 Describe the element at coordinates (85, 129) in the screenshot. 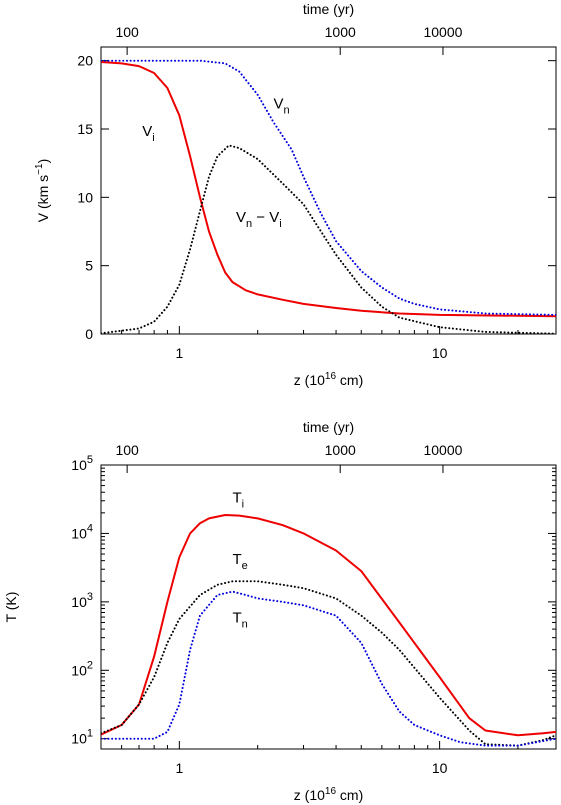

I see `y-tick-label: 15` at that location.